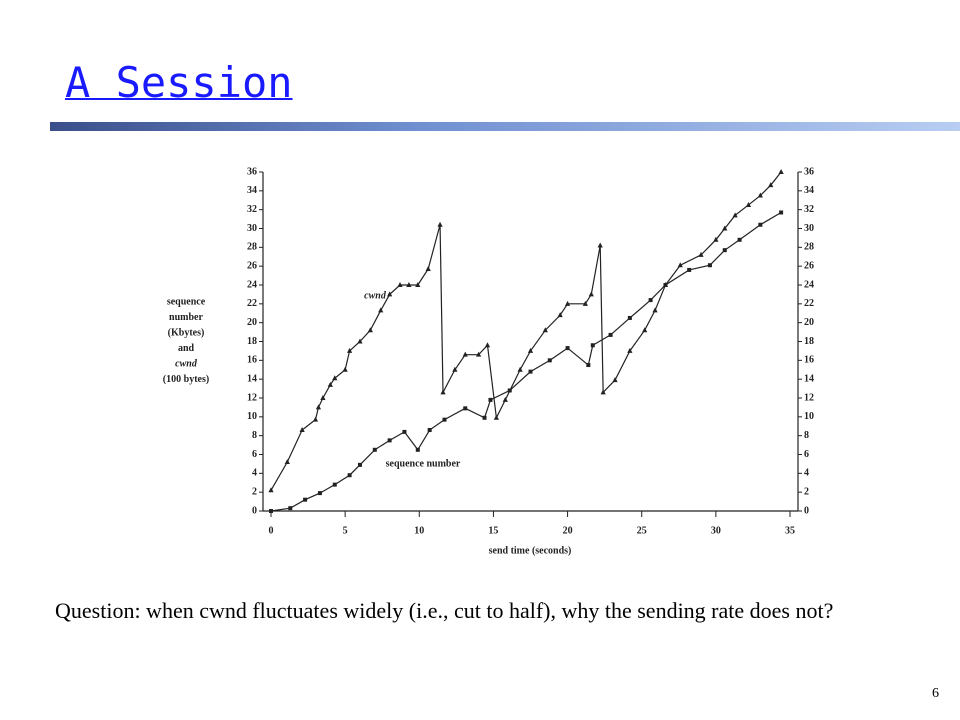  I want to click on y-tick-label: 6, so click(254, 454).